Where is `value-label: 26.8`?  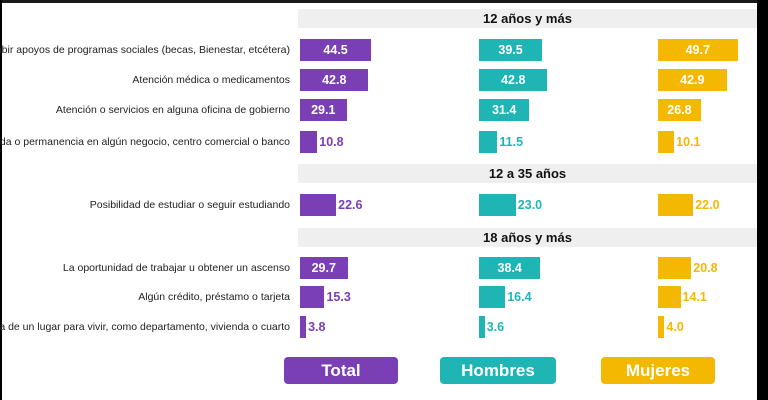 value-label: 26.8 is located at coordinates (679, 110).